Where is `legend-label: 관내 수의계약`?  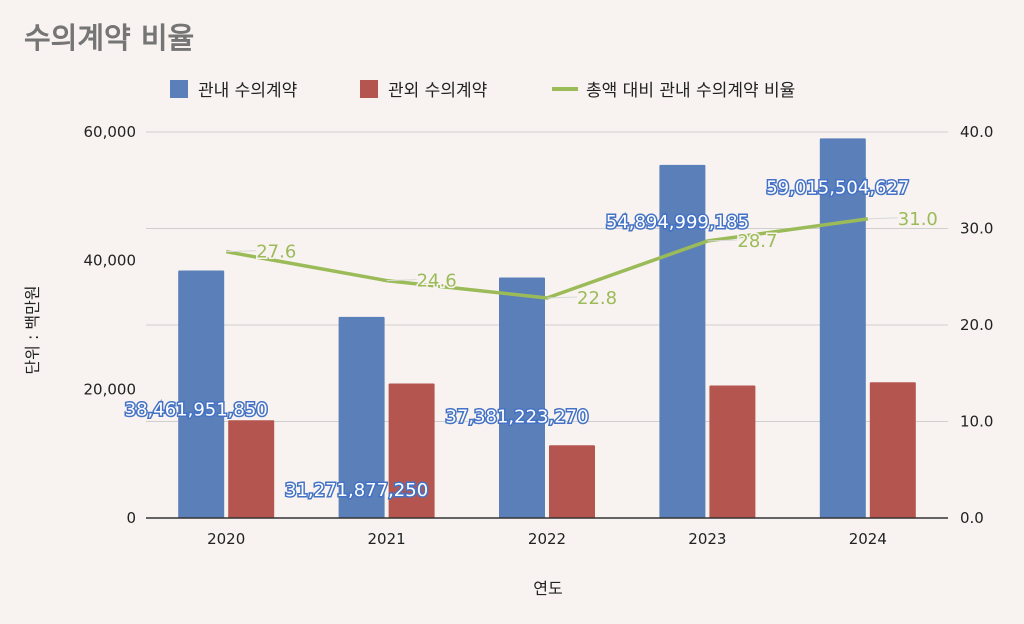
legend-label: 관내 수의계약 is located at coordinates (247, 91).